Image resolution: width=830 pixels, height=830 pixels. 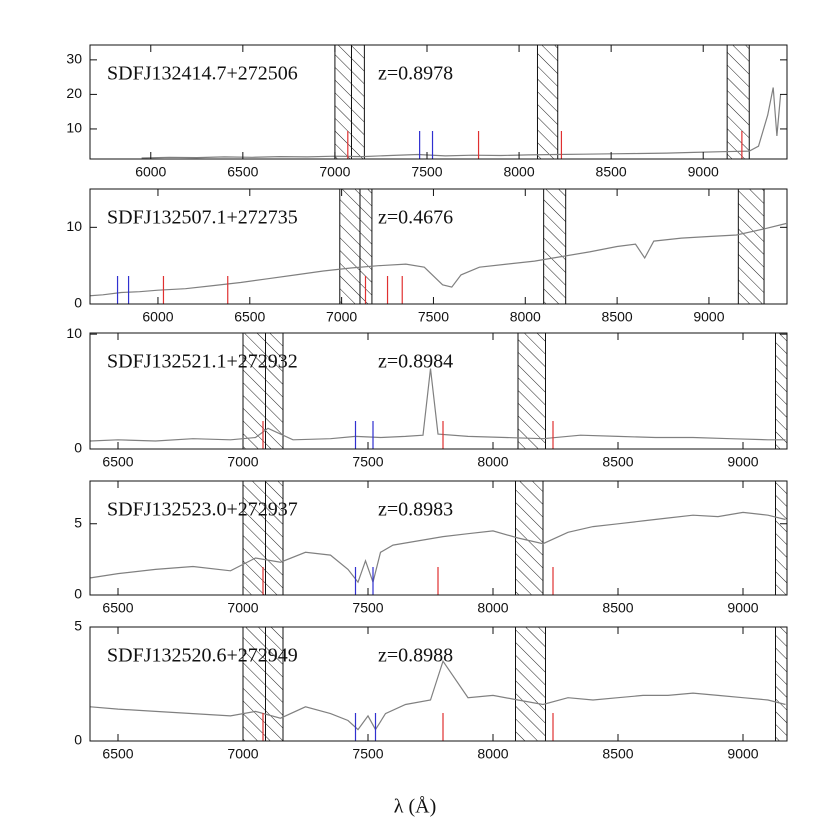 I want to click on object-name: SDFJ132521.1+272932, so click(x=202, y=362).